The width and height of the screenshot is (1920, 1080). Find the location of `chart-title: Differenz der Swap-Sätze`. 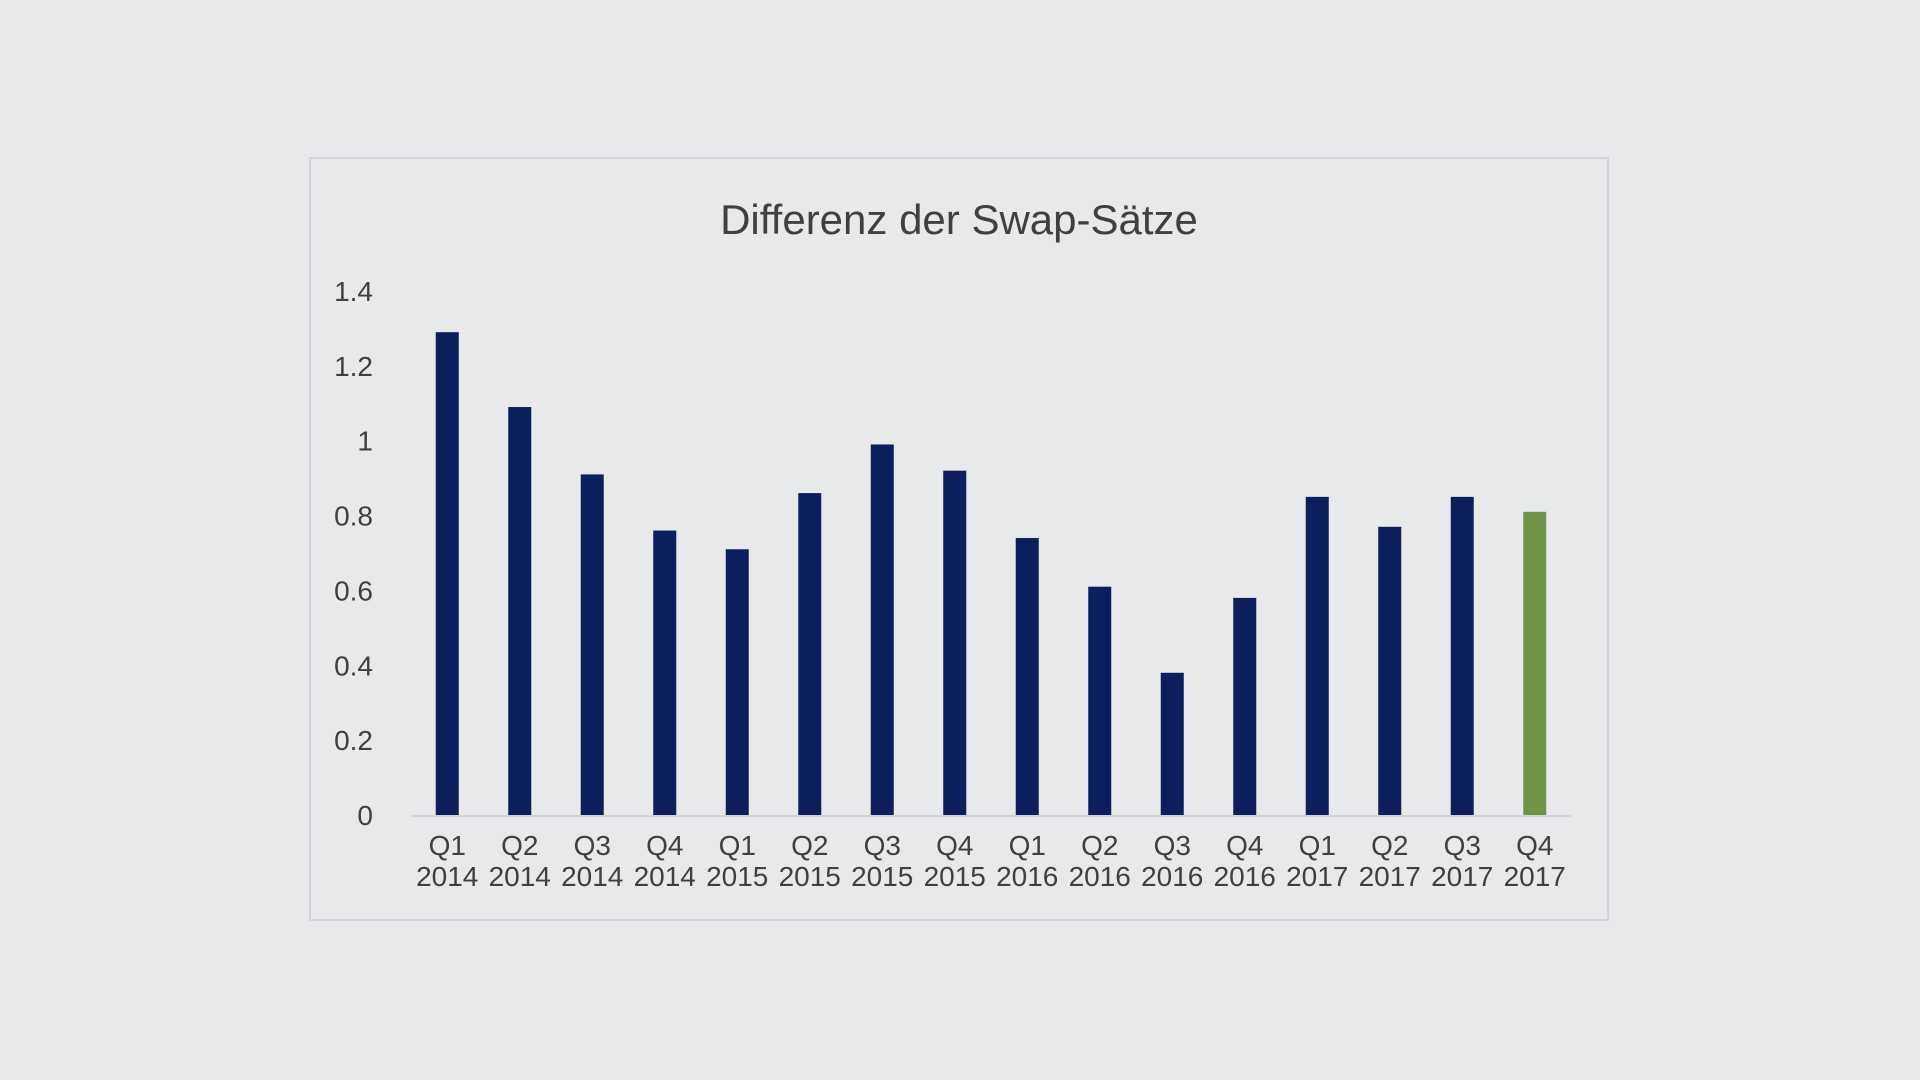

chart-title: Differenz der Swap-Sätze is located at coordinates (959, 219).